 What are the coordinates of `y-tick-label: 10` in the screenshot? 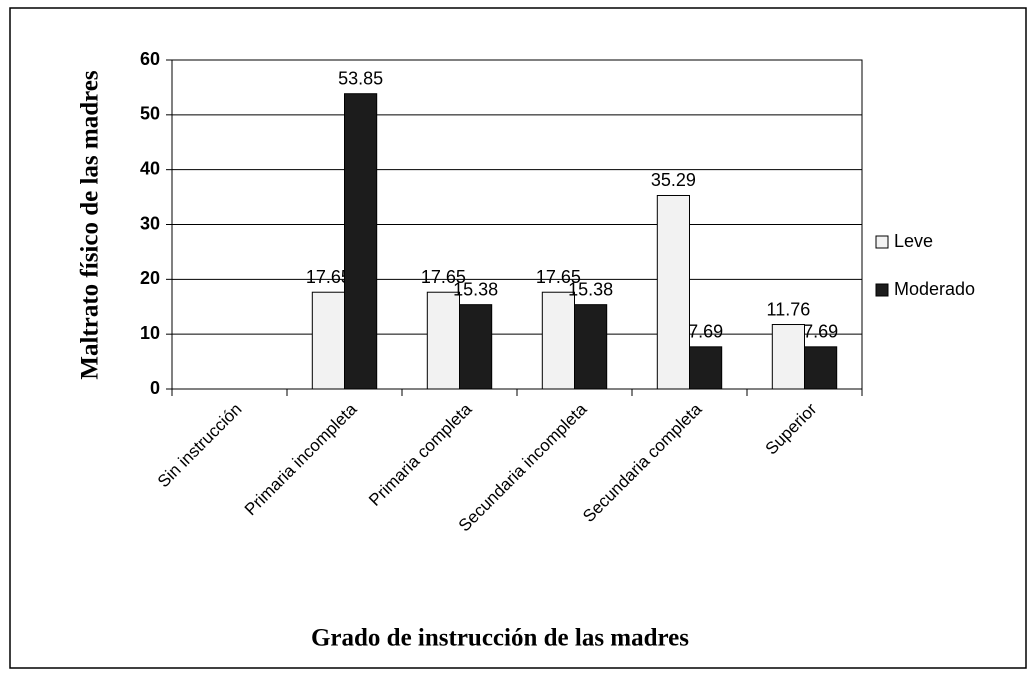 It's located at (150, 333).